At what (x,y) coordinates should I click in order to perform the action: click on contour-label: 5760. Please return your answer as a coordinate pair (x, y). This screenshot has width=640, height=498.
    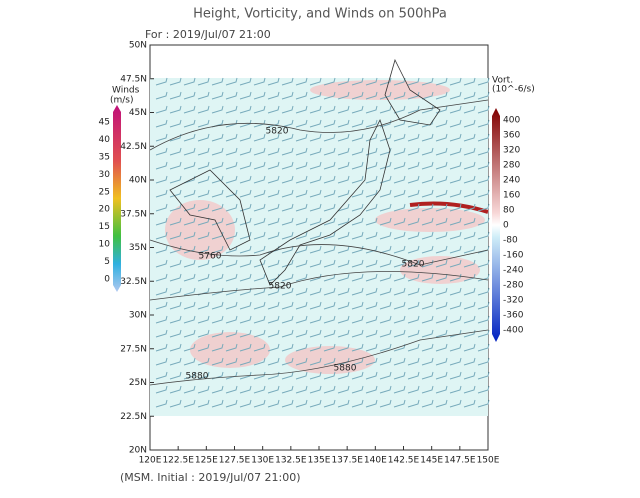
    Looking at the image, I should click on (210, 257).